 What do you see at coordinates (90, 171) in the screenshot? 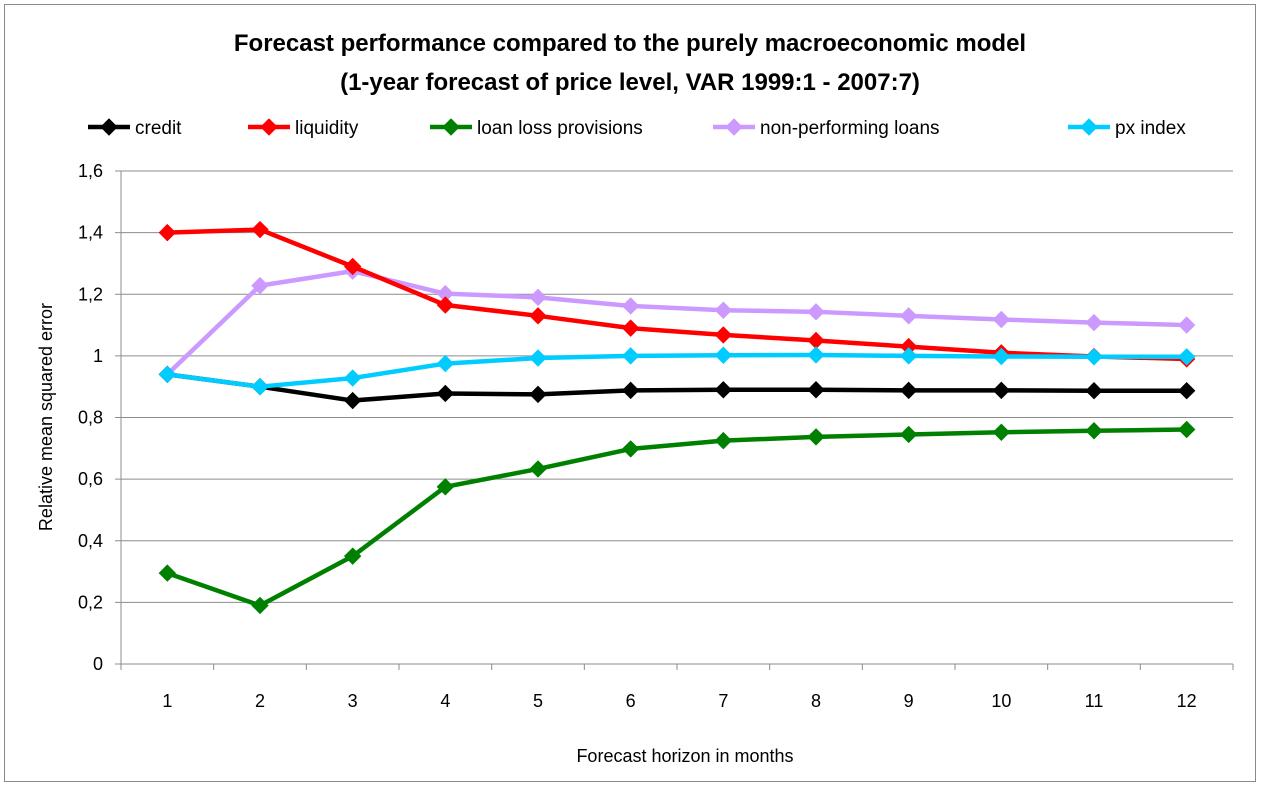
I see `y-tick-label: 1,6` at bounding box center [90, 171].